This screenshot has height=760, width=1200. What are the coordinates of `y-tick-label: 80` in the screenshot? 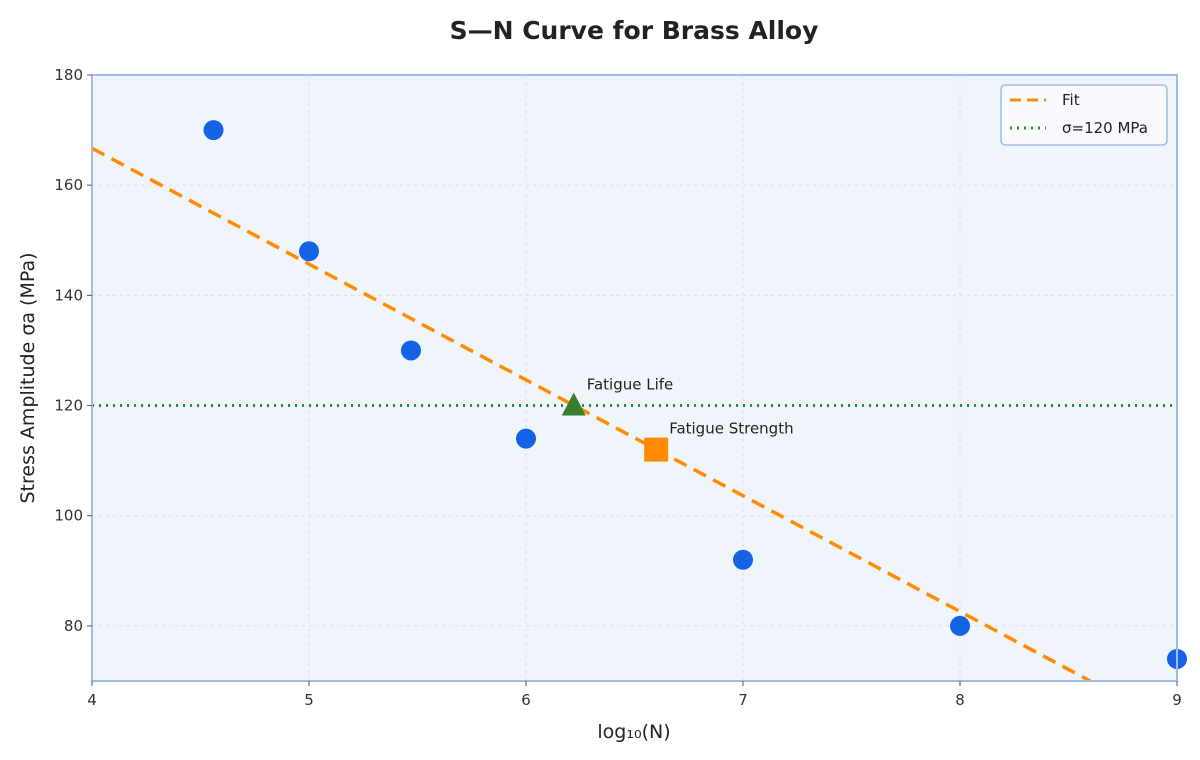 It's located at (73, 626).